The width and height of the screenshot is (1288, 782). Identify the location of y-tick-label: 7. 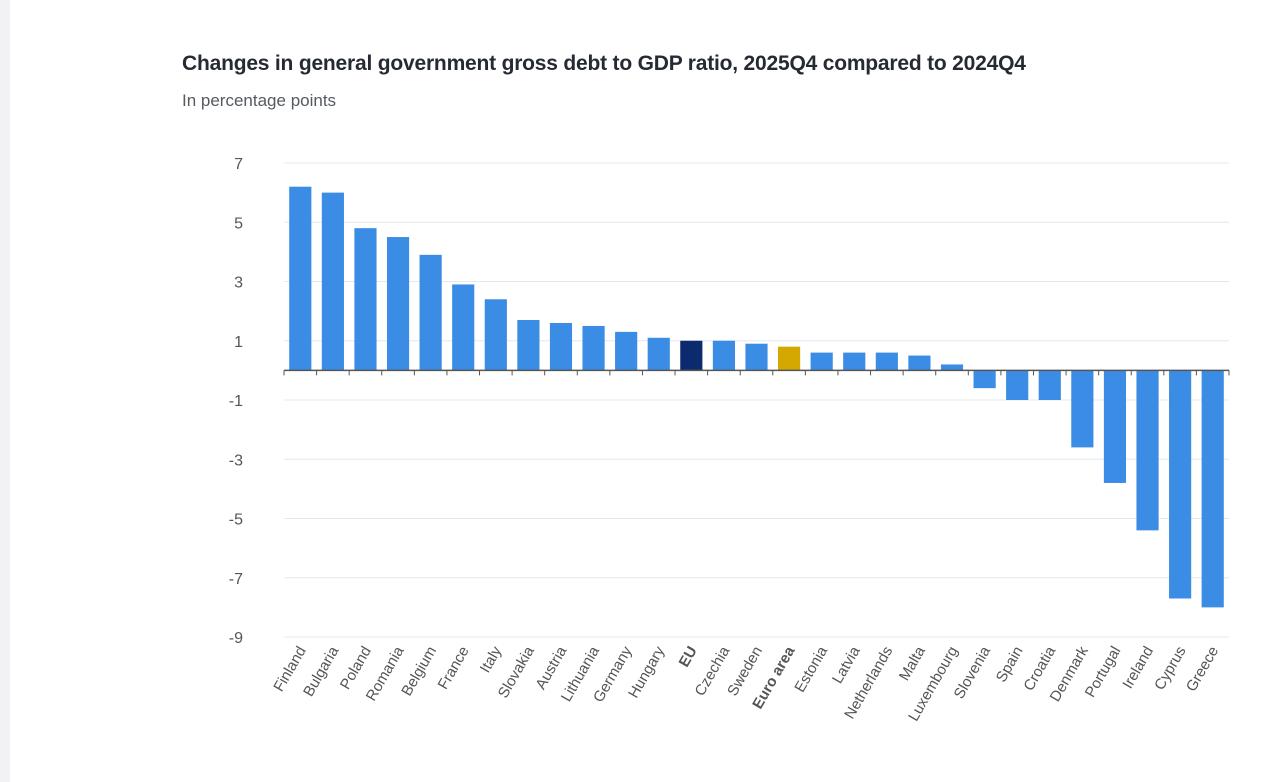
(238, 164).